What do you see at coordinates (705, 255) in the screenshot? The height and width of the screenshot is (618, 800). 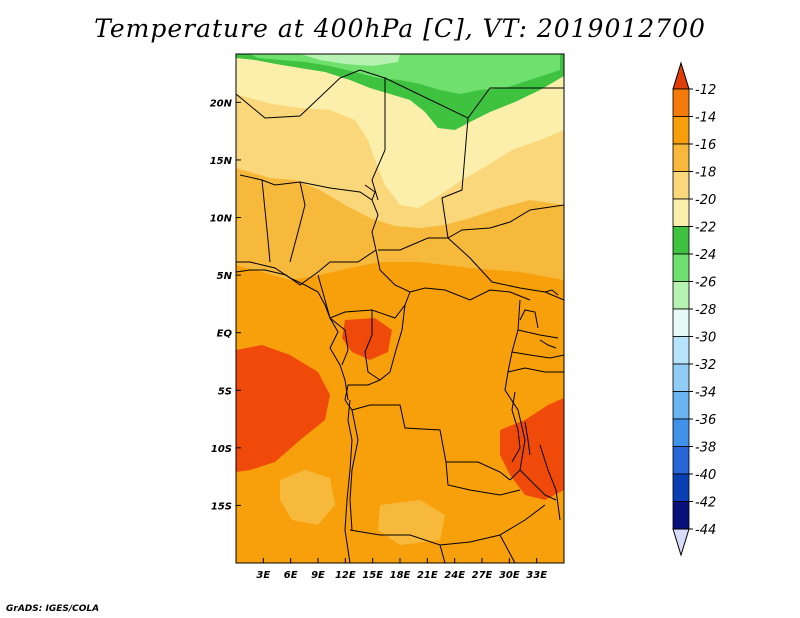 I see `colorbar-label: -24` at bounding box center [705, 255].